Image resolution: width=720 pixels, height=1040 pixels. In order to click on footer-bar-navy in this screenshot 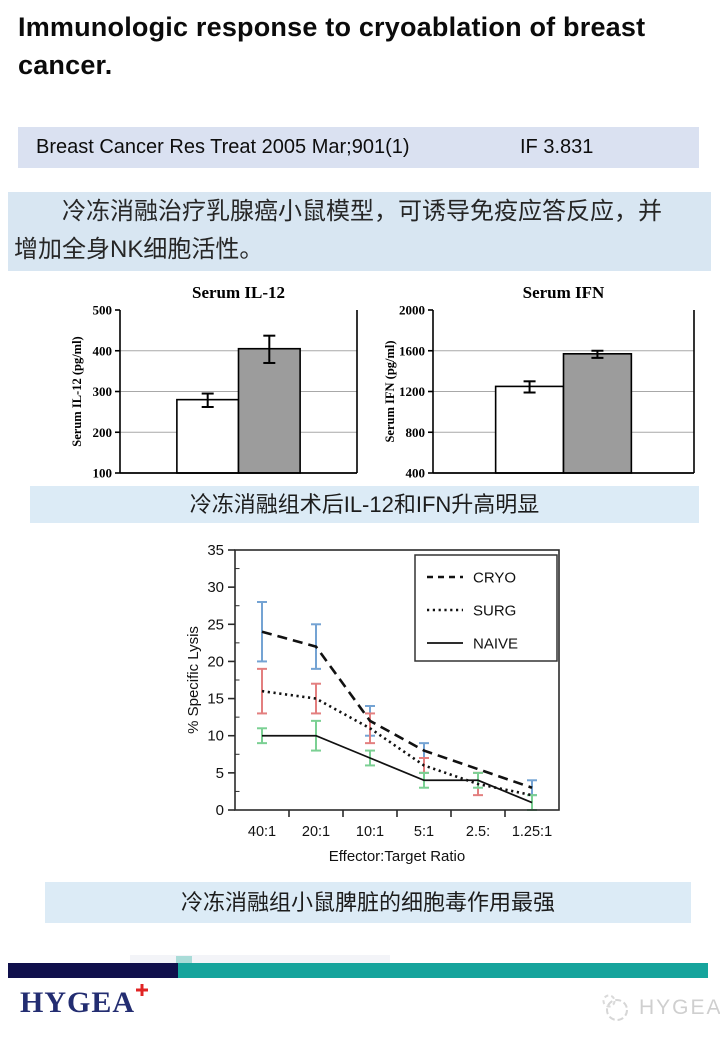, I will do `click(93, 970)`.